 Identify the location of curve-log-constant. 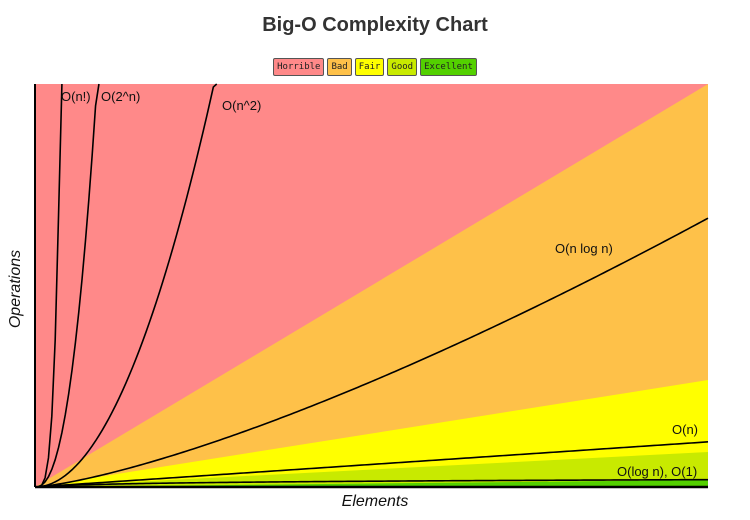
(371, 483).